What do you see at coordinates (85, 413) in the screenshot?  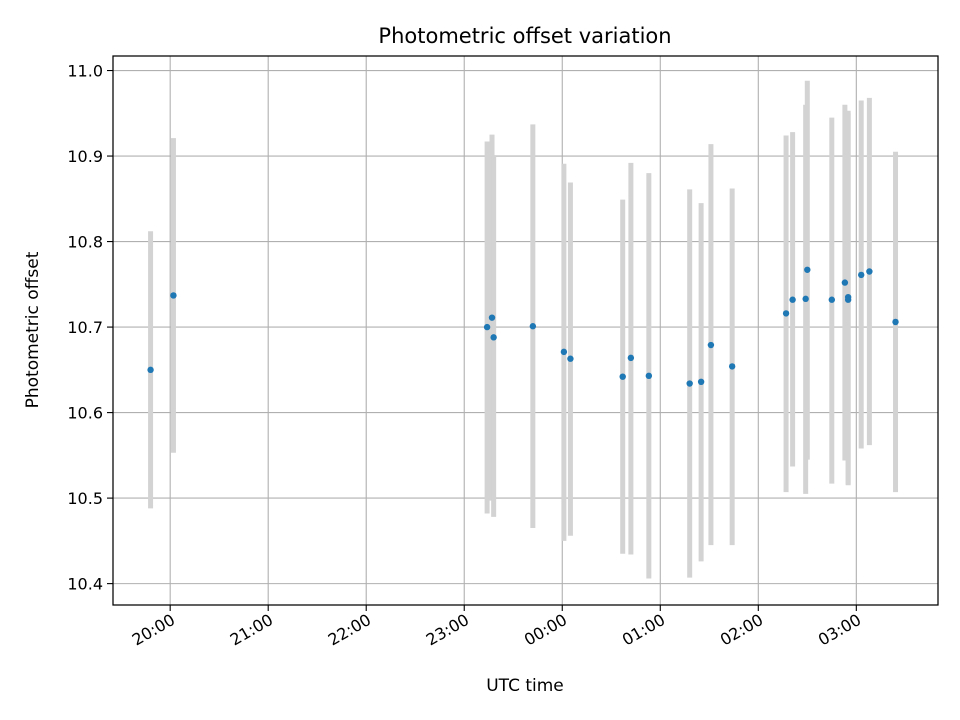 I see `y-tick-label: 10.6` at bounding box center [85, 413].